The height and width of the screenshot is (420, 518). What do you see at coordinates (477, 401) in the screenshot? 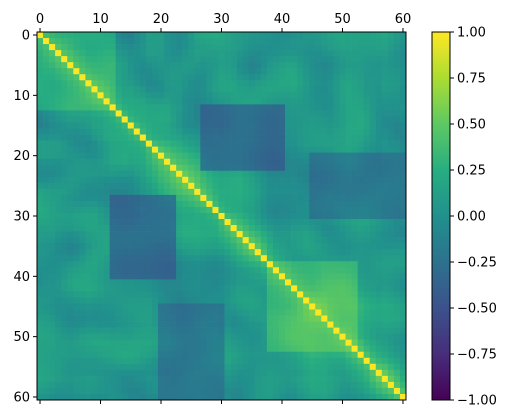
I see `colorbar-tick-label: −1.00` at bounding box center [477, 401].